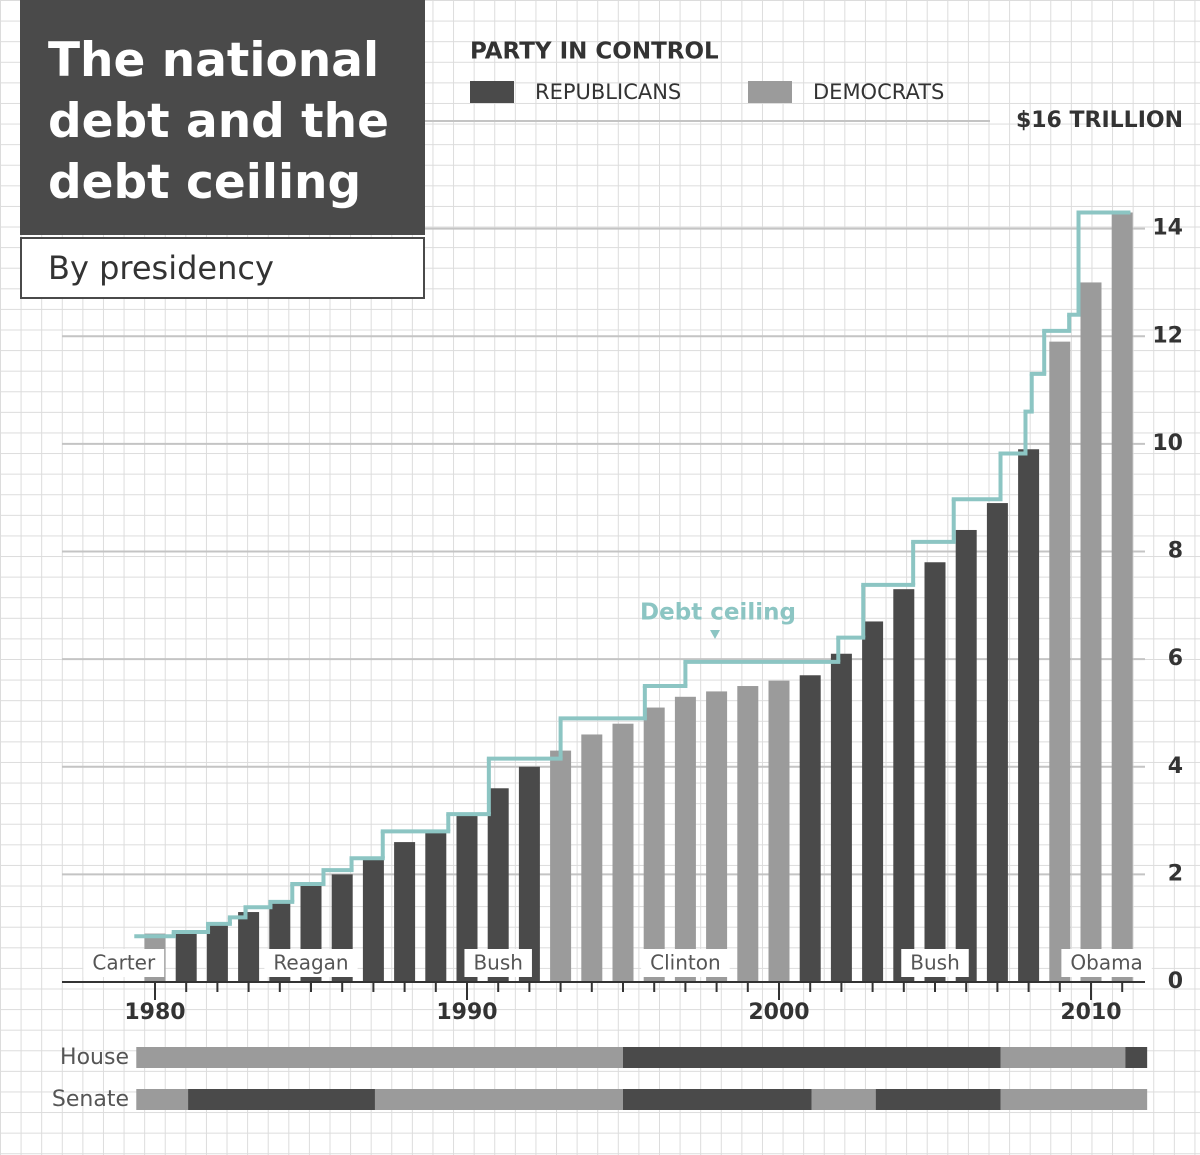  What do you see at coordinates (778, 1012) in the screenshot?
I see `x-tick-label: 2000` at bounding box center [778, 1012].